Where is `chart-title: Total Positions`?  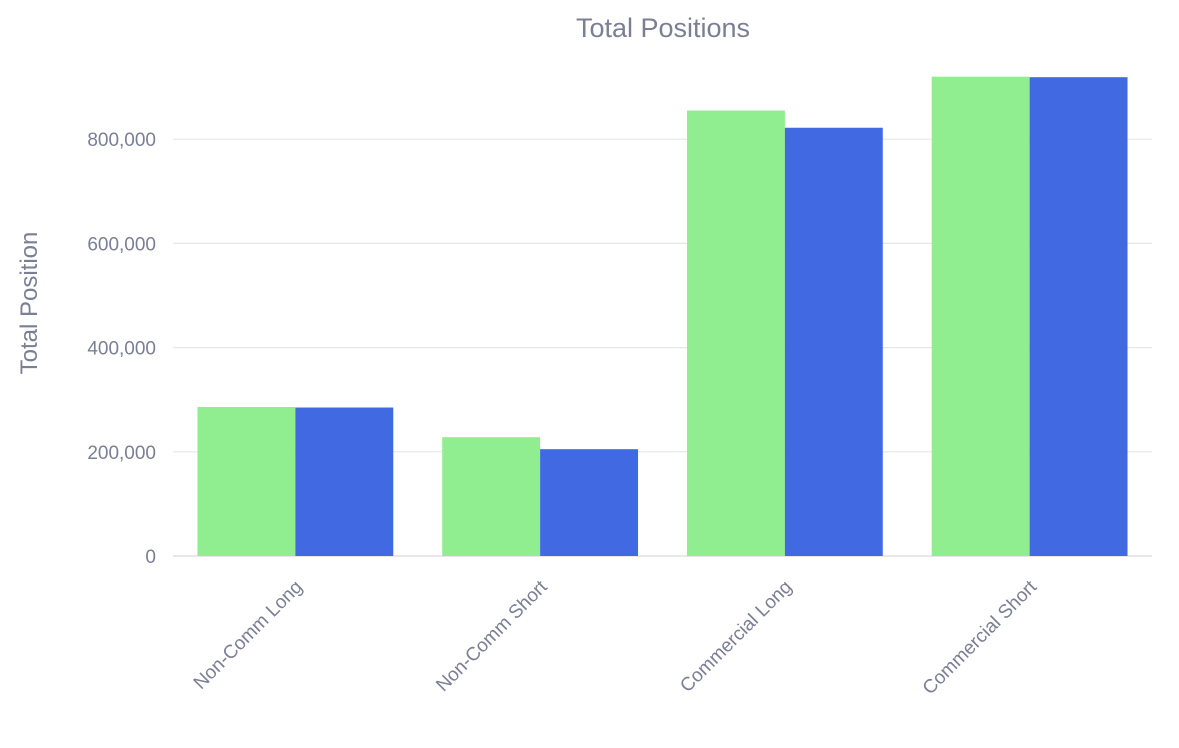 chart-title: Total Positions is located at coordinates (663, 28).